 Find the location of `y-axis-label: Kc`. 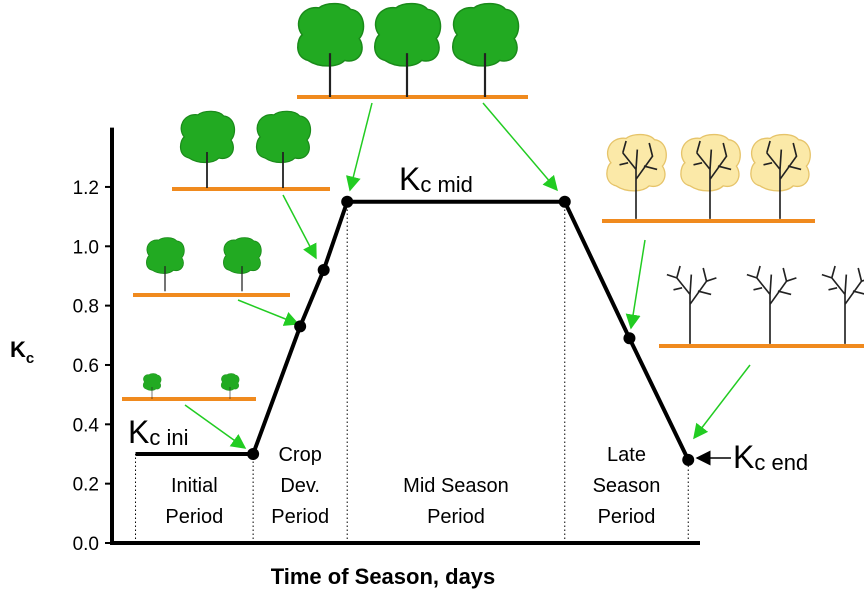

y-axis-label: Kc is located at coordinates (22, 352).